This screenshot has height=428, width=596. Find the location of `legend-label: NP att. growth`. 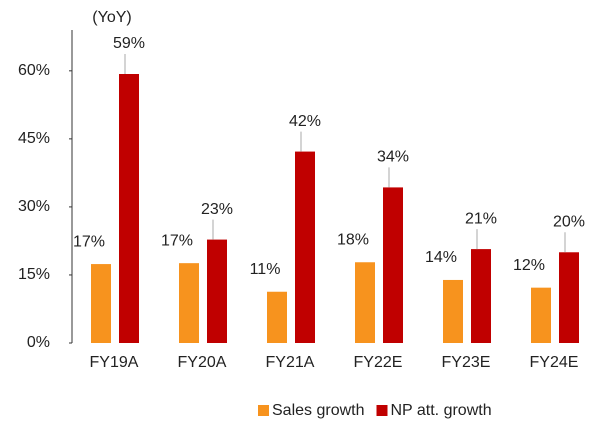

legend-label: NP att. growth is located at coordinates (441, 410).